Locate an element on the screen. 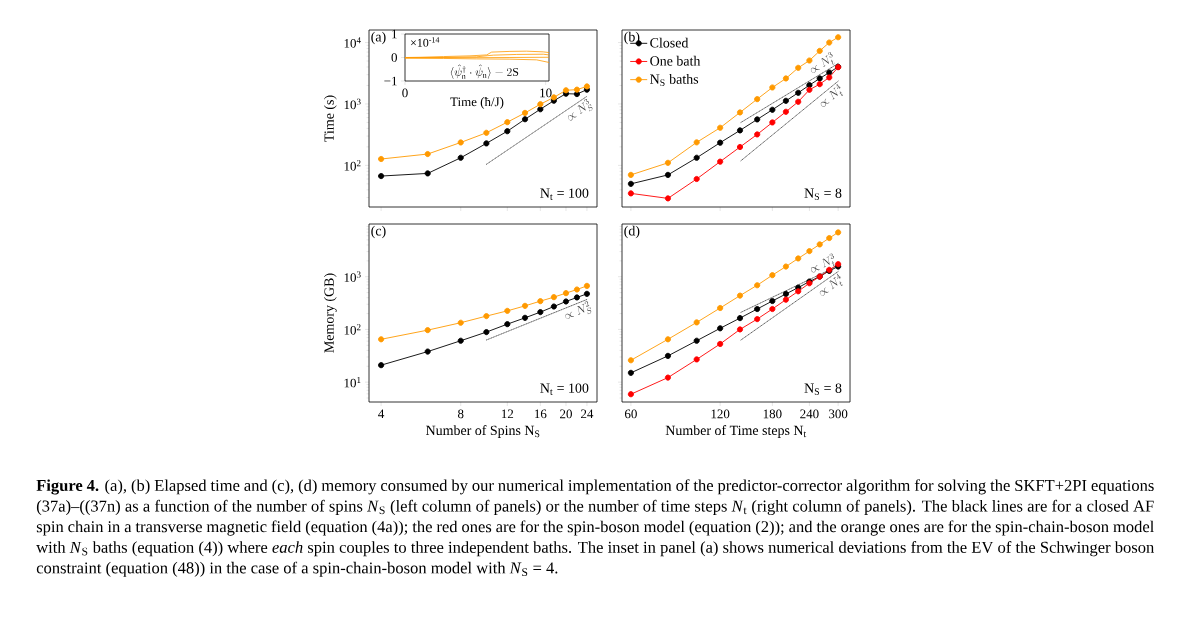 The image size is (1181, 630). x-tick-label: 10 is located at coordinates (546, 93).